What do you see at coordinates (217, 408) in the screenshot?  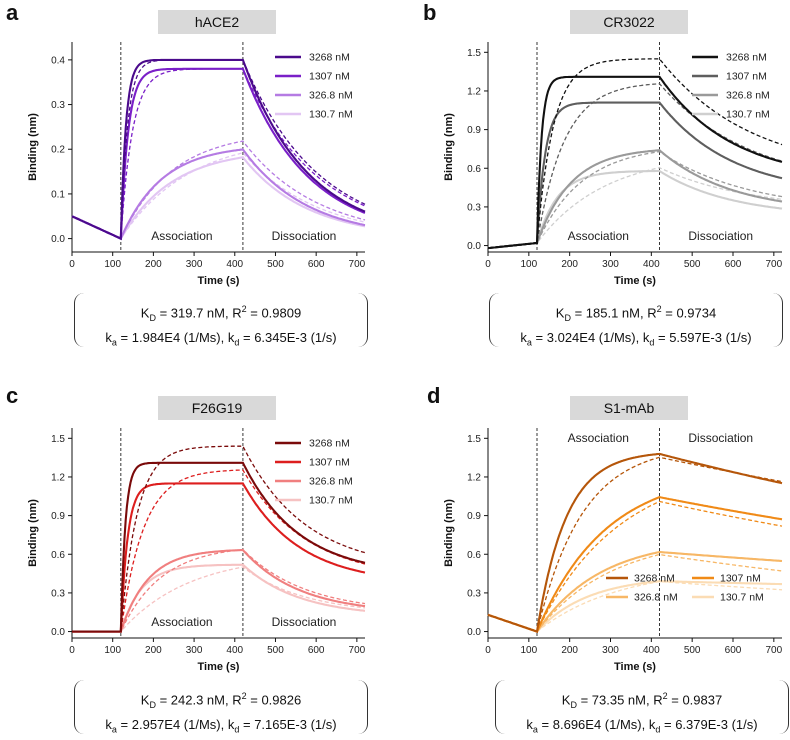 I see `chart-title: F26G19` at bounding box center [217, 408].